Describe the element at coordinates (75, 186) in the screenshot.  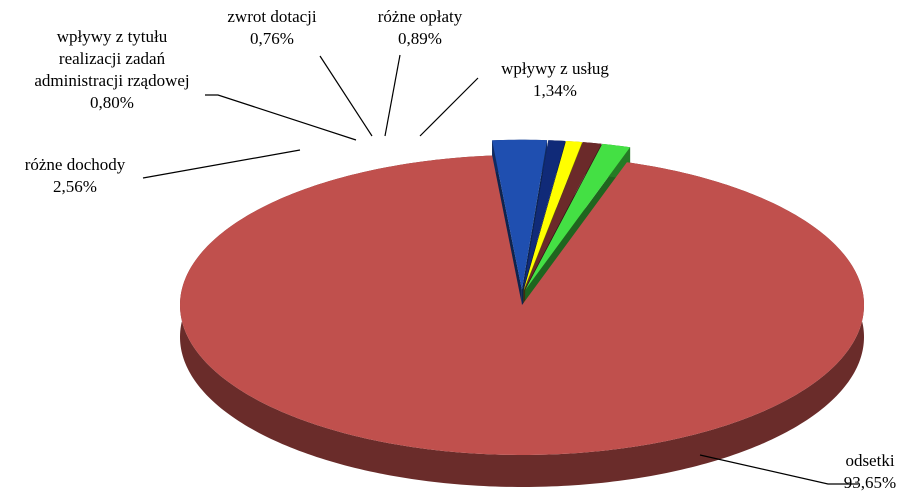
I see `value-label: 2,56%` at that location.